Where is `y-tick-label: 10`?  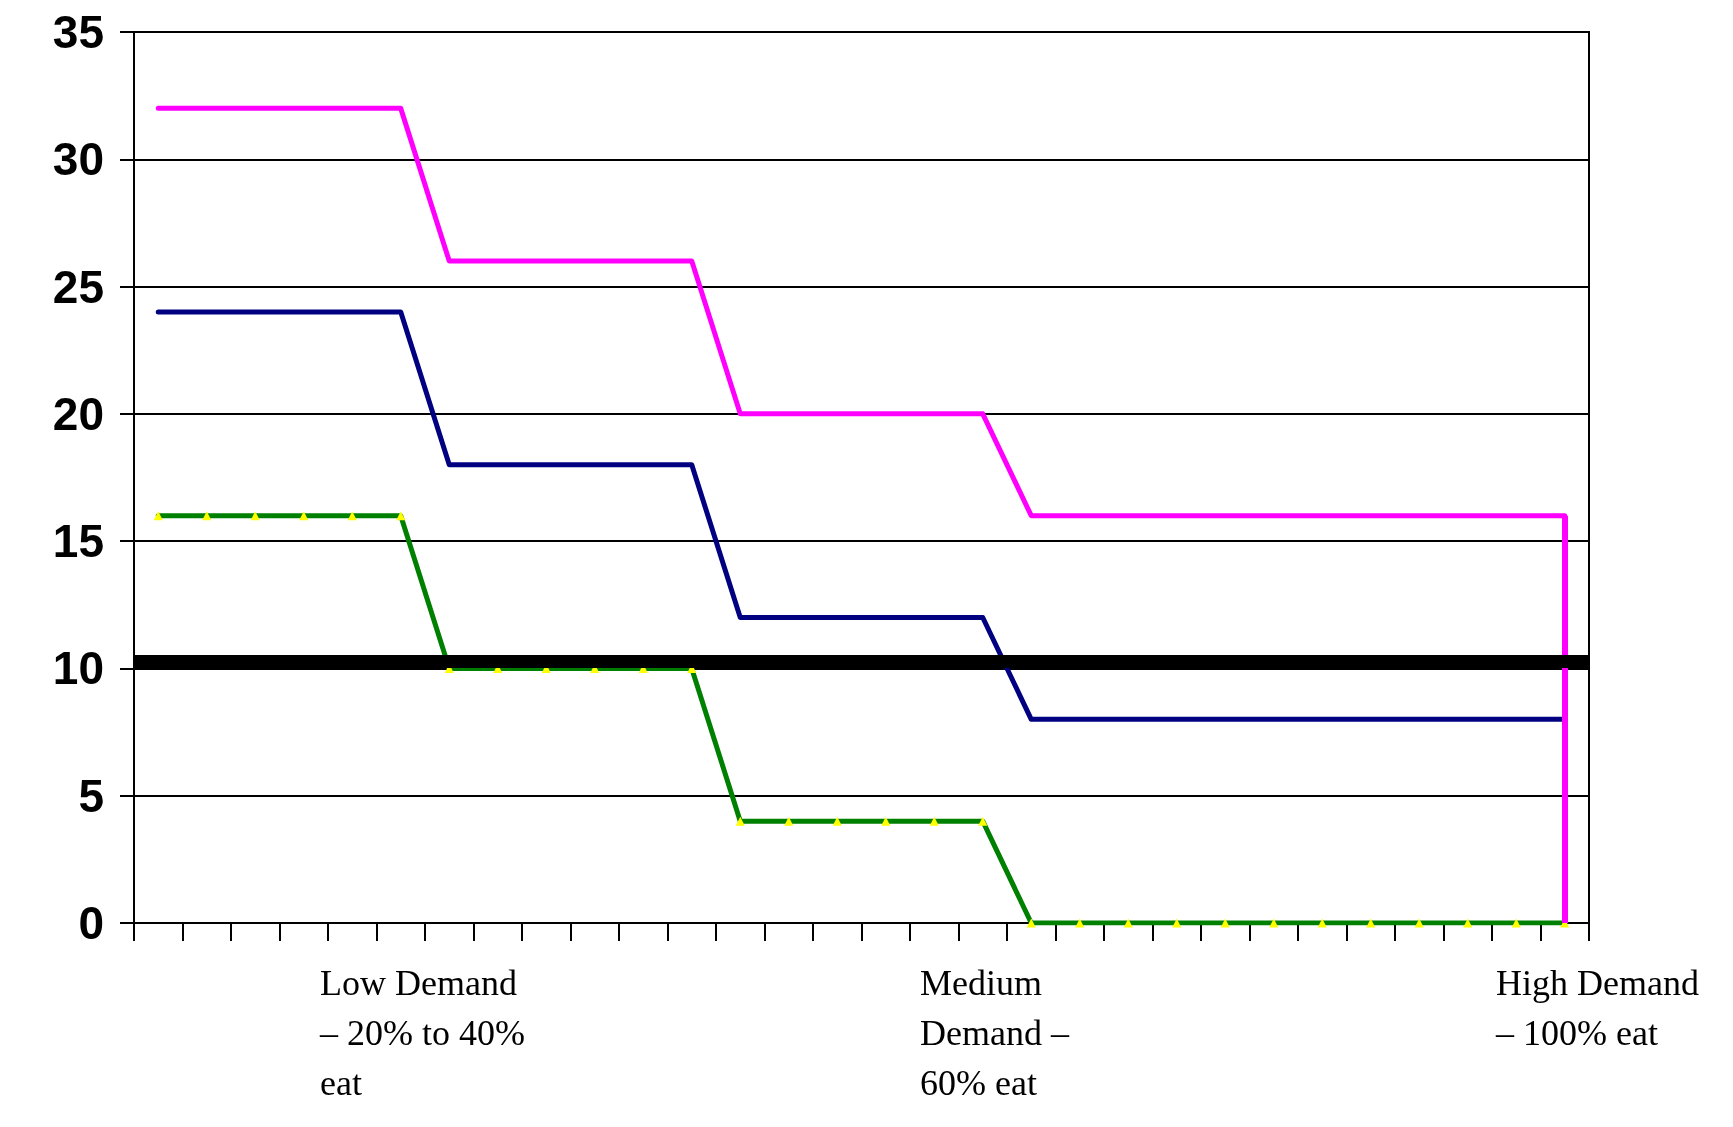
y-tick-label: 10 is located at coordinates (78, 668).